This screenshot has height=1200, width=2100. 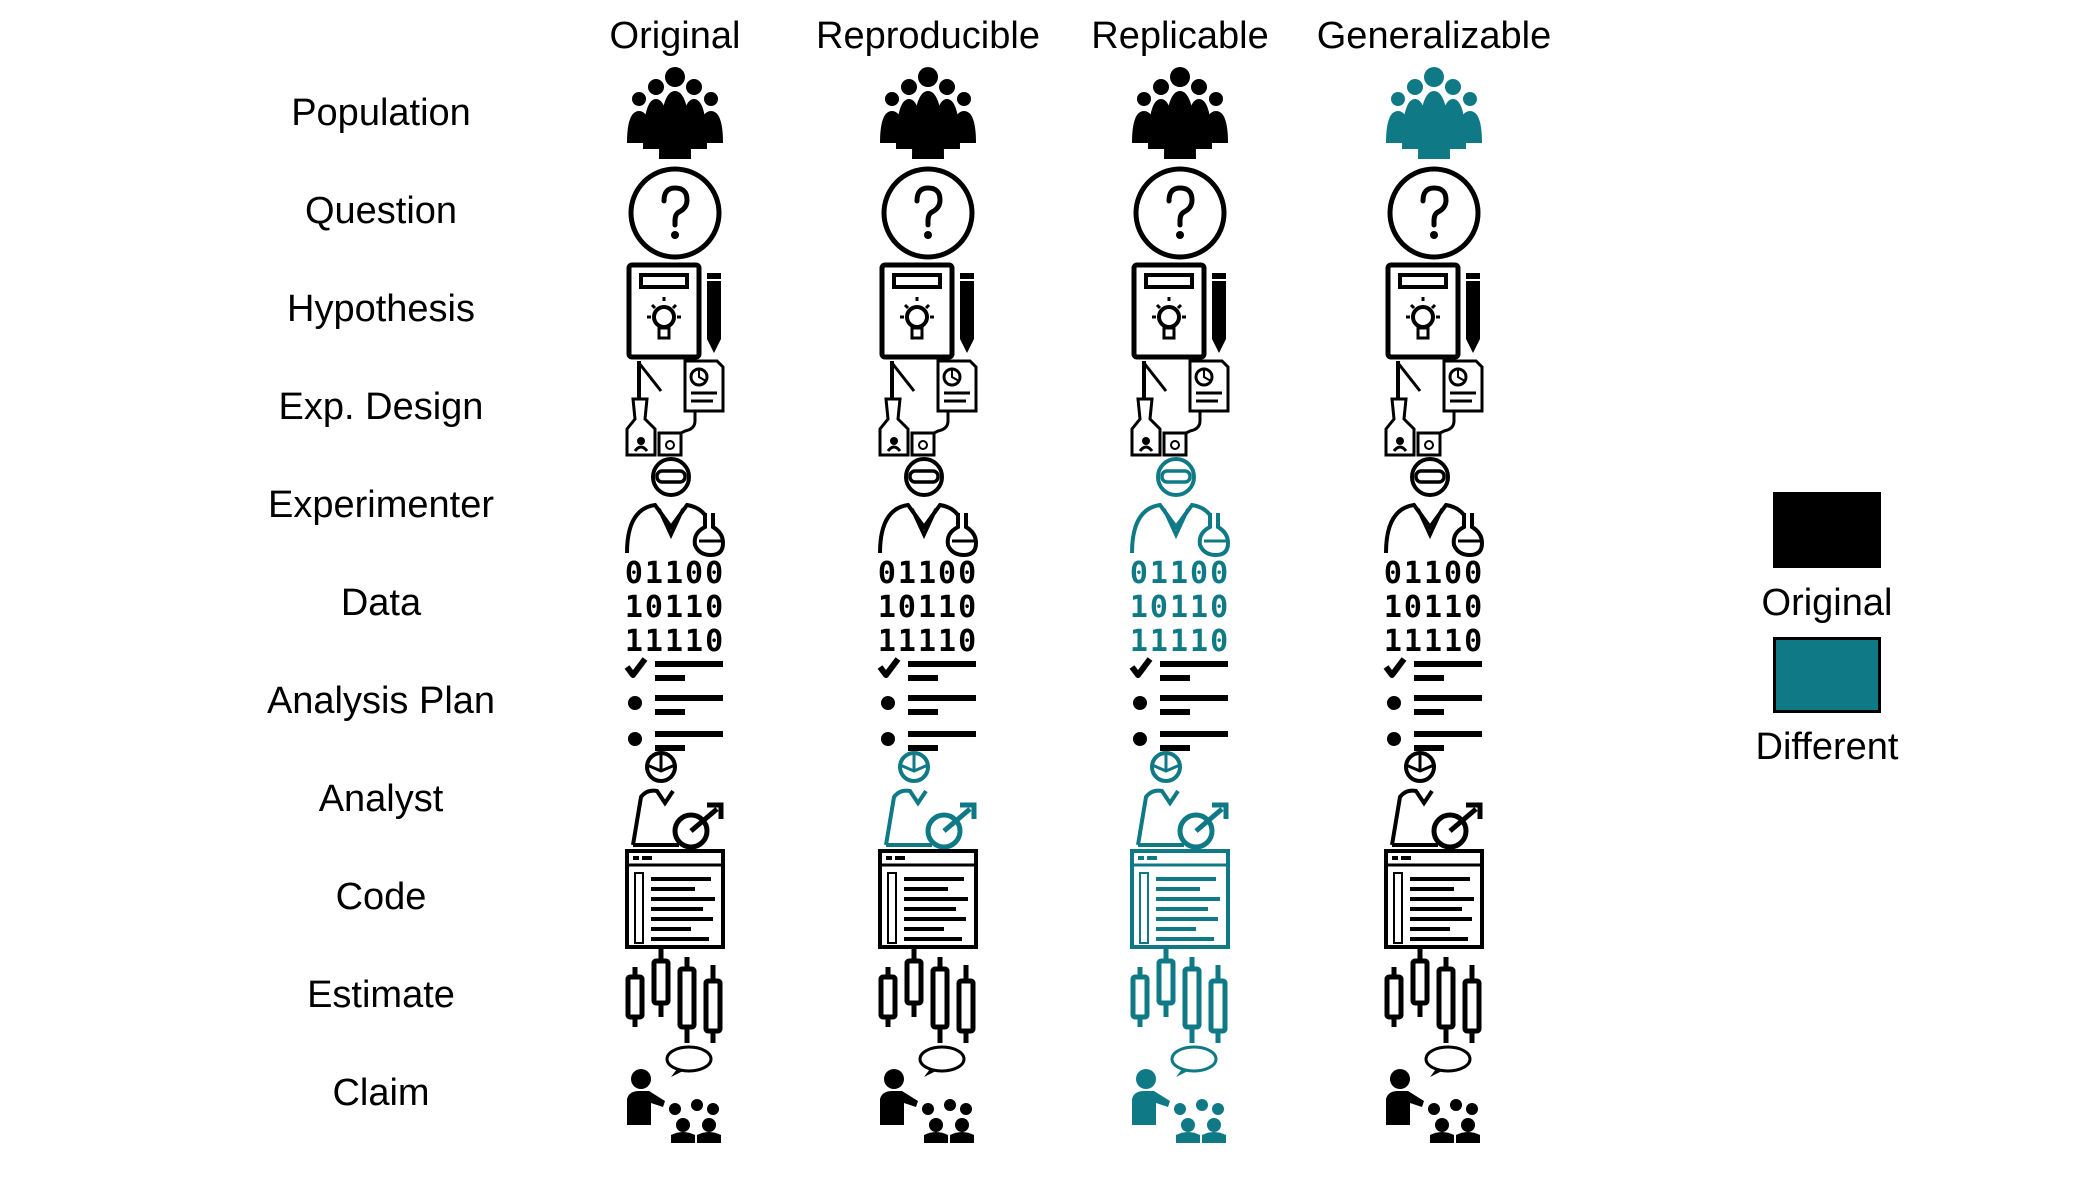 I want to click on legend-label-different: Different, so click(x=1827, y=747).